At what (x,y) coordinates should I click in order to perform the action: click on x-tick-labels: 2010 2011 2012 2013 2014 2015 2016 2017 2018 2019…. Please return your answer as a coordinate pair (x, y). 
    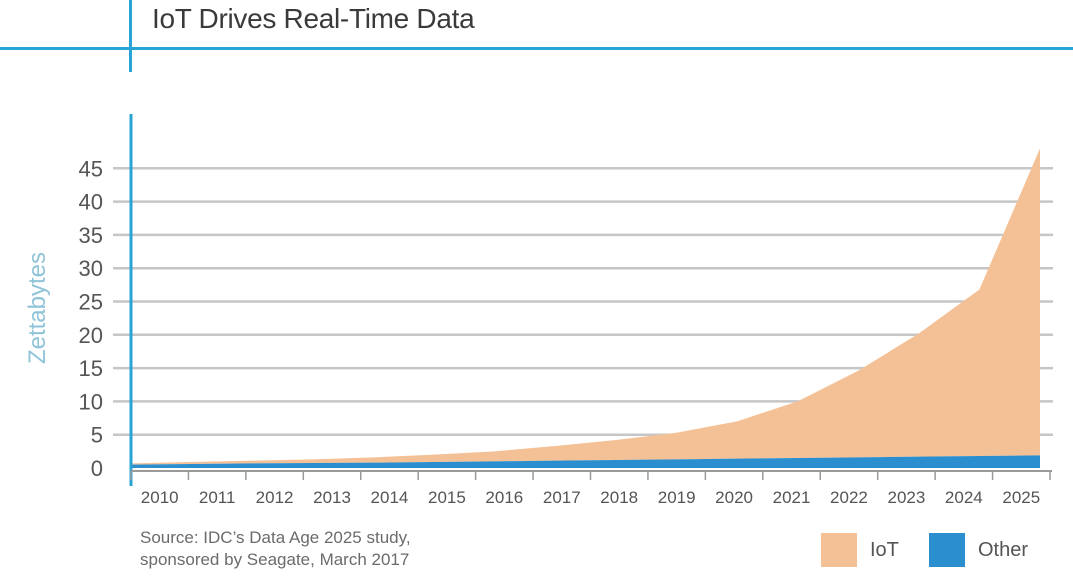
    Looking at the image, I should click on (590, 497).